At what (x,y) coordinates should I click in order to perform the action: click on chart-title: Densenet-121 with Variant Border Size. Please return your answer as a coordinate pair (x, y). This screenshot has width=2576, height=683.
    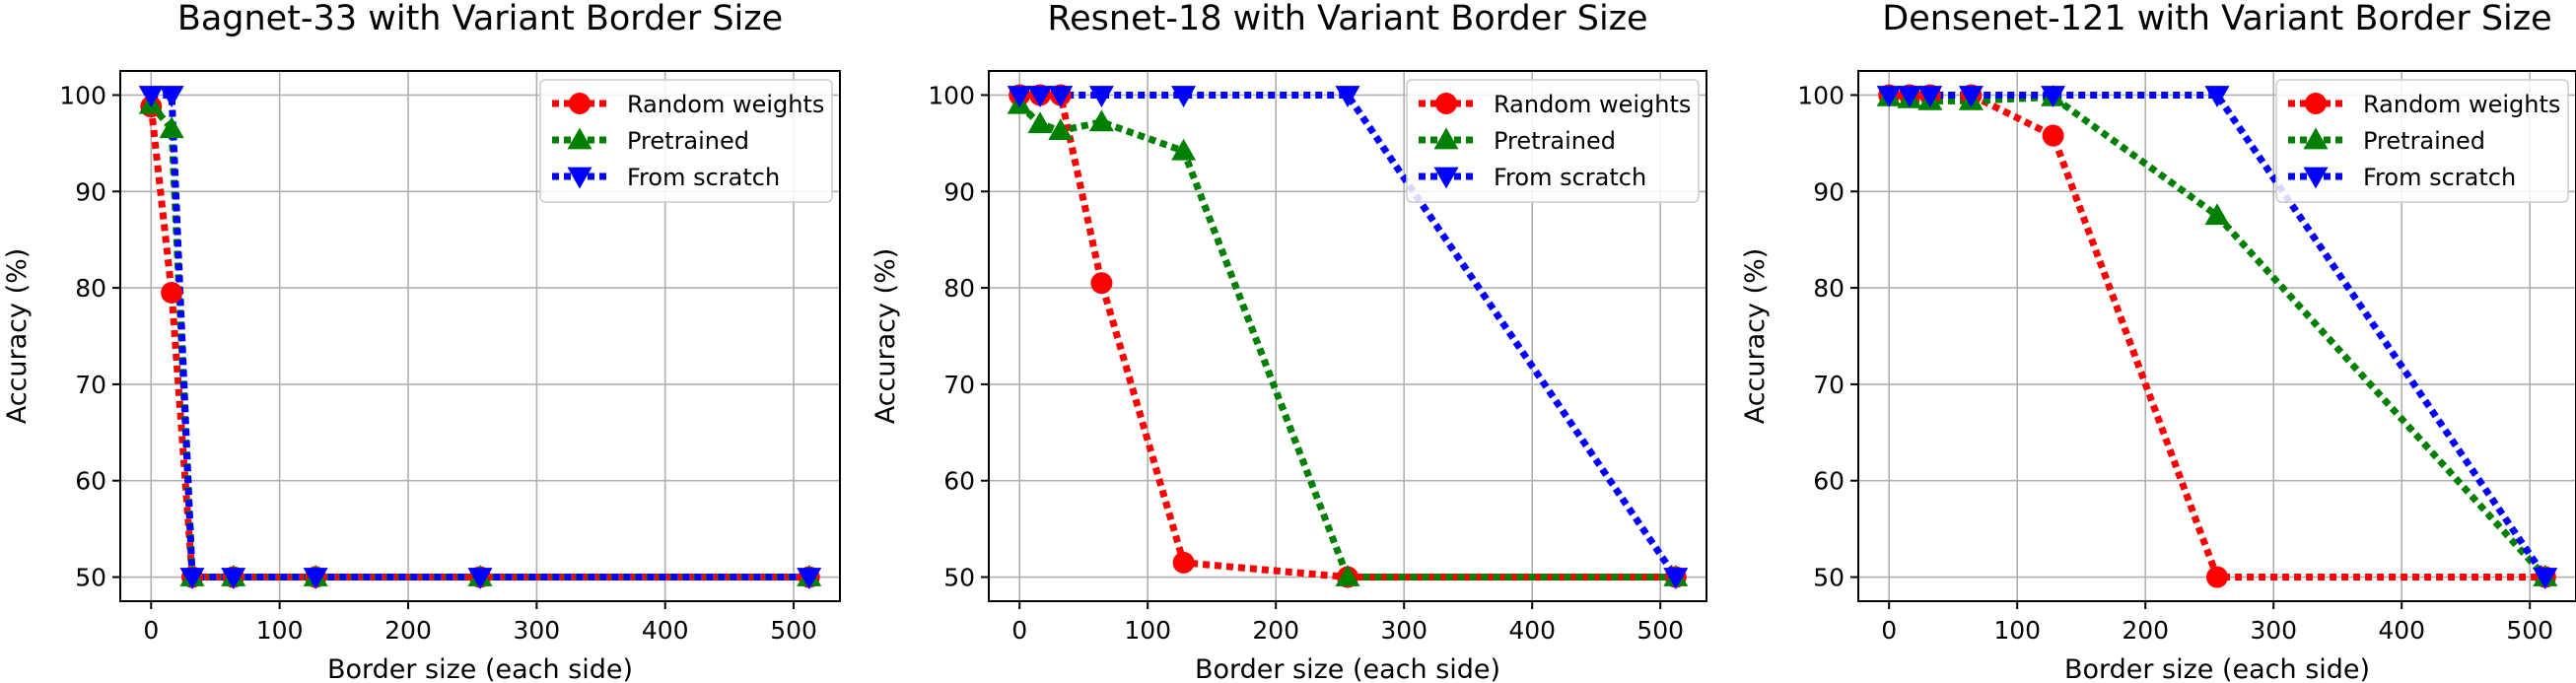
    Looking at the image, I should click on (2217, 19).